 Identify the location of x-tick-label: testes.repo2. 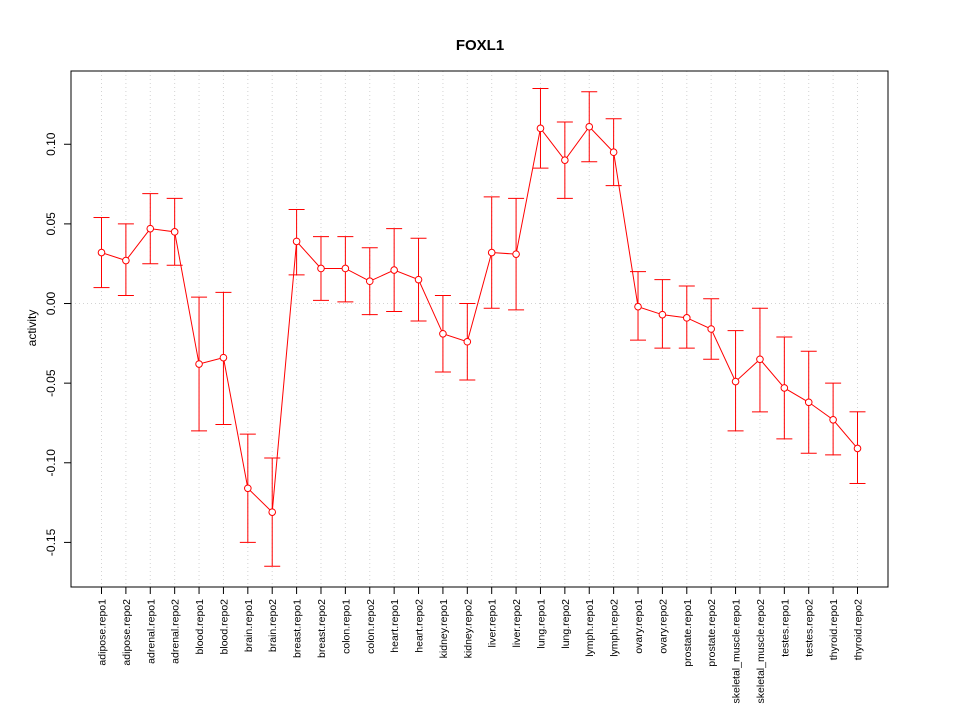
(810, 628).